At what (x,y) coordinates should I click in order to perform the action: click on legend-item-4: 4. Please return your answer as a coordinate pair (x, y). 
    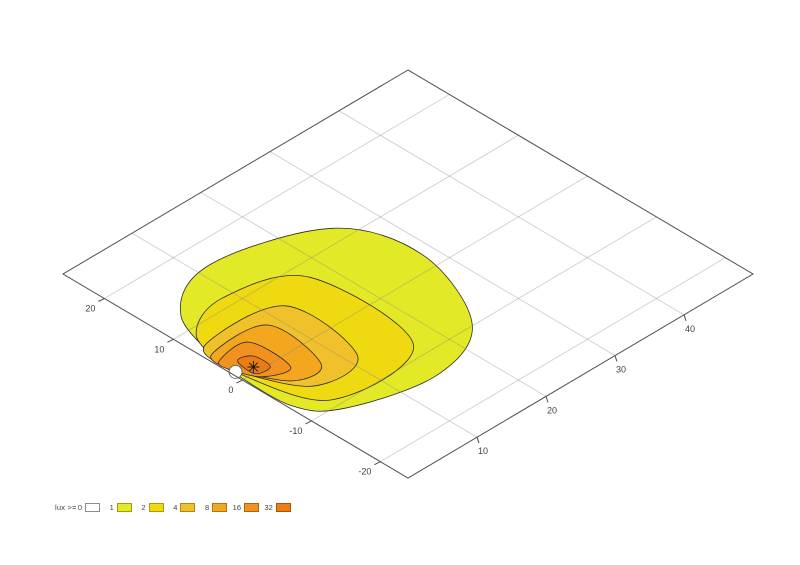
    Looking at the image, I should click on (175, 507).